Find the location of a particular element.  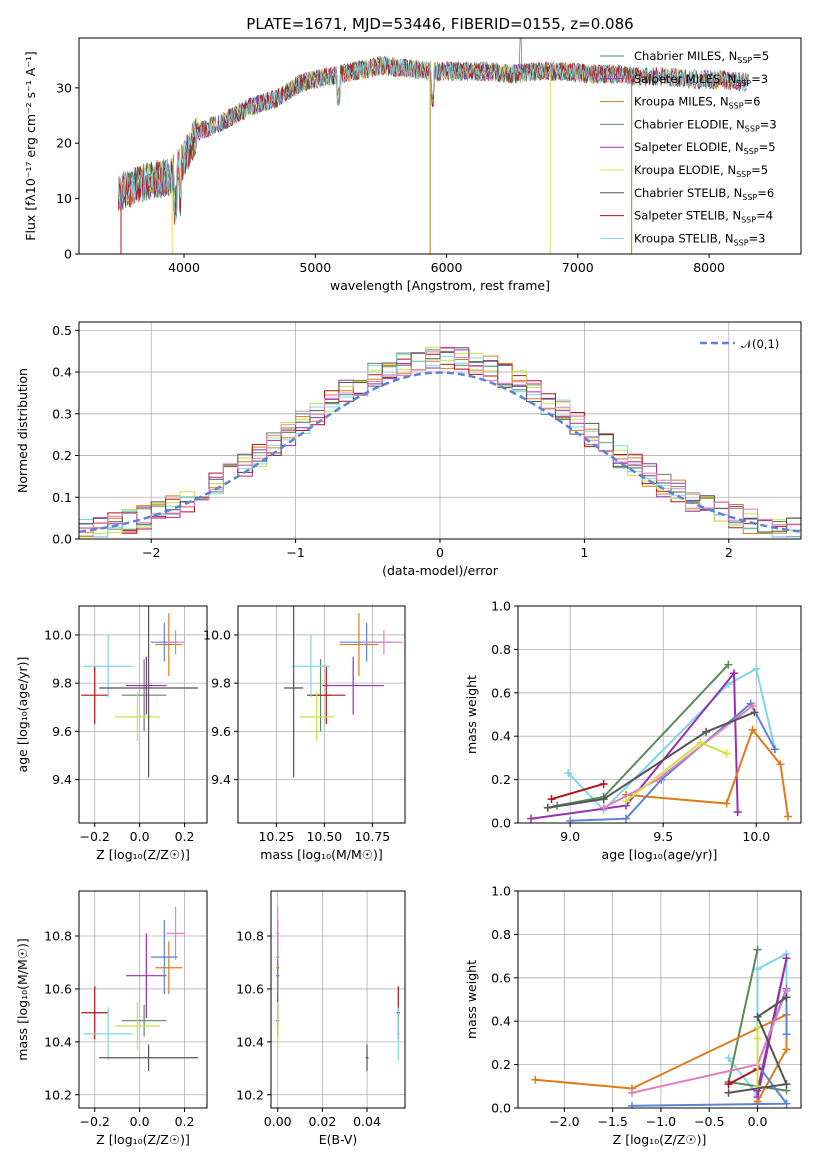

axes-frame is located at coordinates (659, 714).